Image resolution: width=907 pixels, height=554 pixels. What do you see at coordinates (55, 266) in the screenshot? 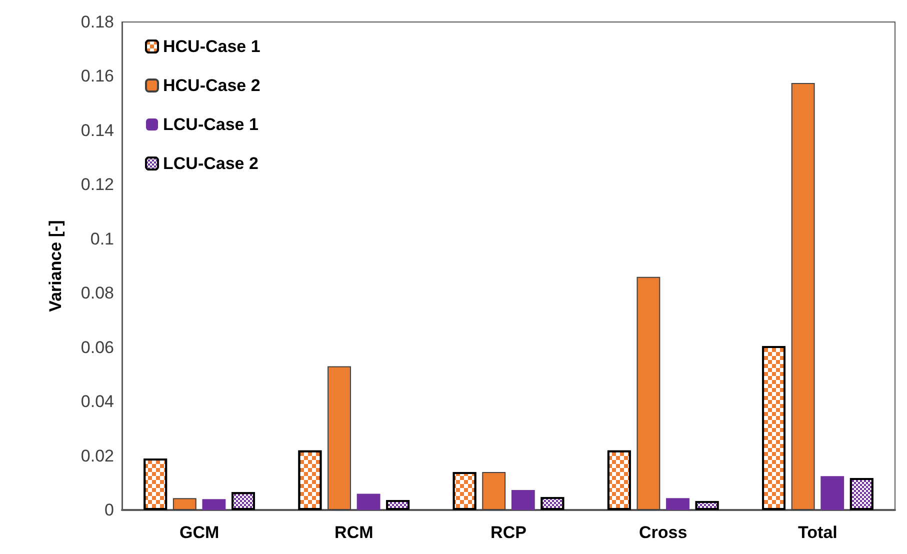
I see `y-axis-title: Variance [-]` at bounding box center [55, 266].